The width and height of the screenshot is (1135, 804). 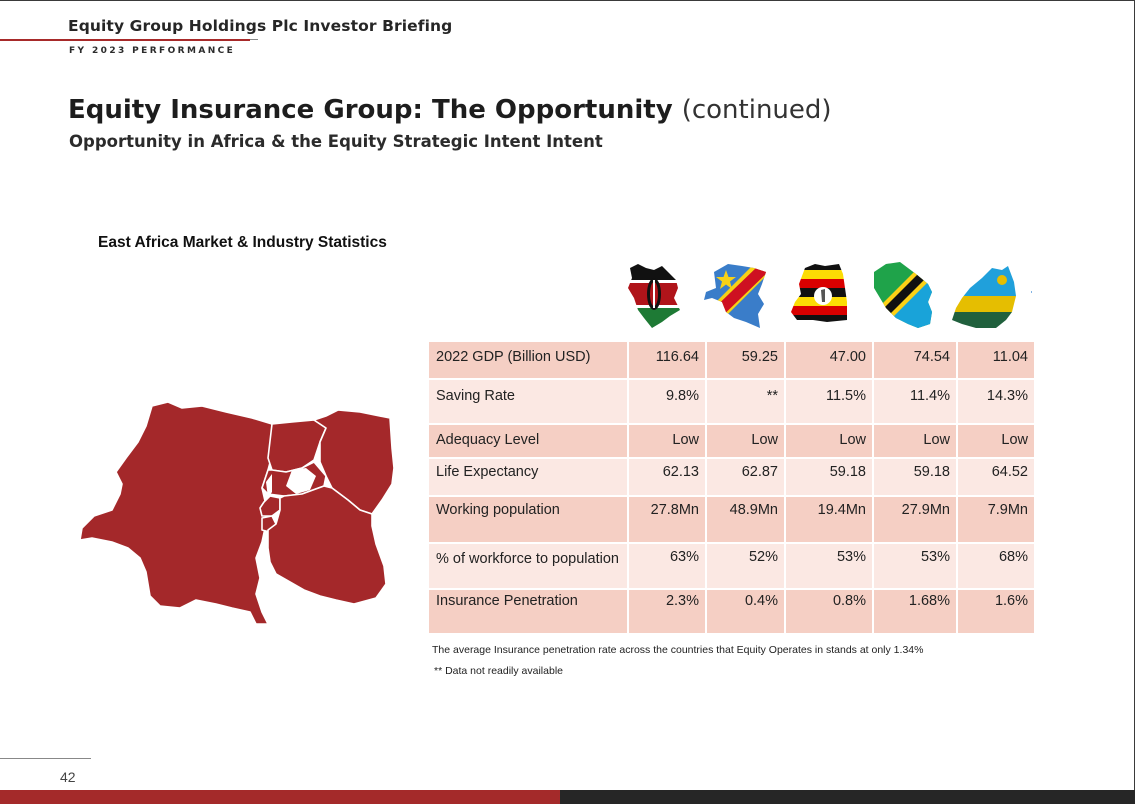 I want to click on table-cell: 59.25, so click(x=746, y=361).